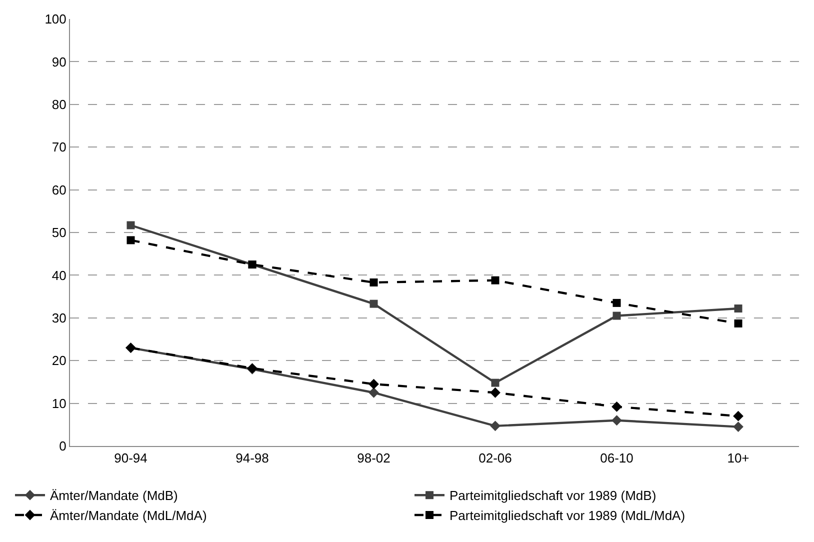 The width and height of the screenshot is (814, 542). I want to click on legend-label: Parteimitgliedschaft vor 1989 (MdL/MdA), so click(568, 516).